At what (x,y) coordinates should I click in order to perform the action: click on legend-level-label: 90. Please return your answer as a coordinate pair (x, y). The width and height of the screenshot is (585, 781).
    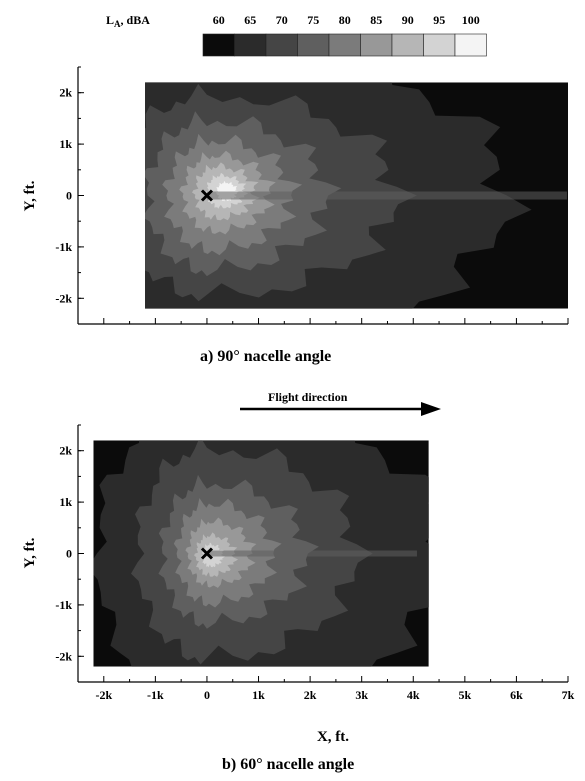
    Looking at the image, I should click on (408, 20).